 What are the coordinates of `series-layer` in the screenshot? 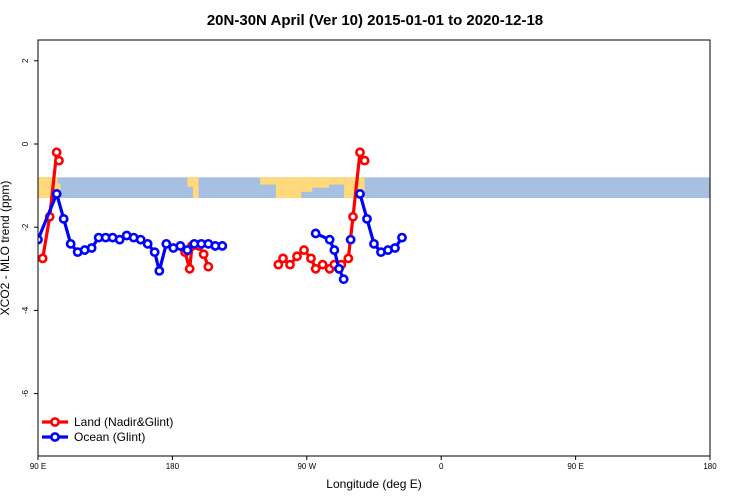 It's located at (222, 216).